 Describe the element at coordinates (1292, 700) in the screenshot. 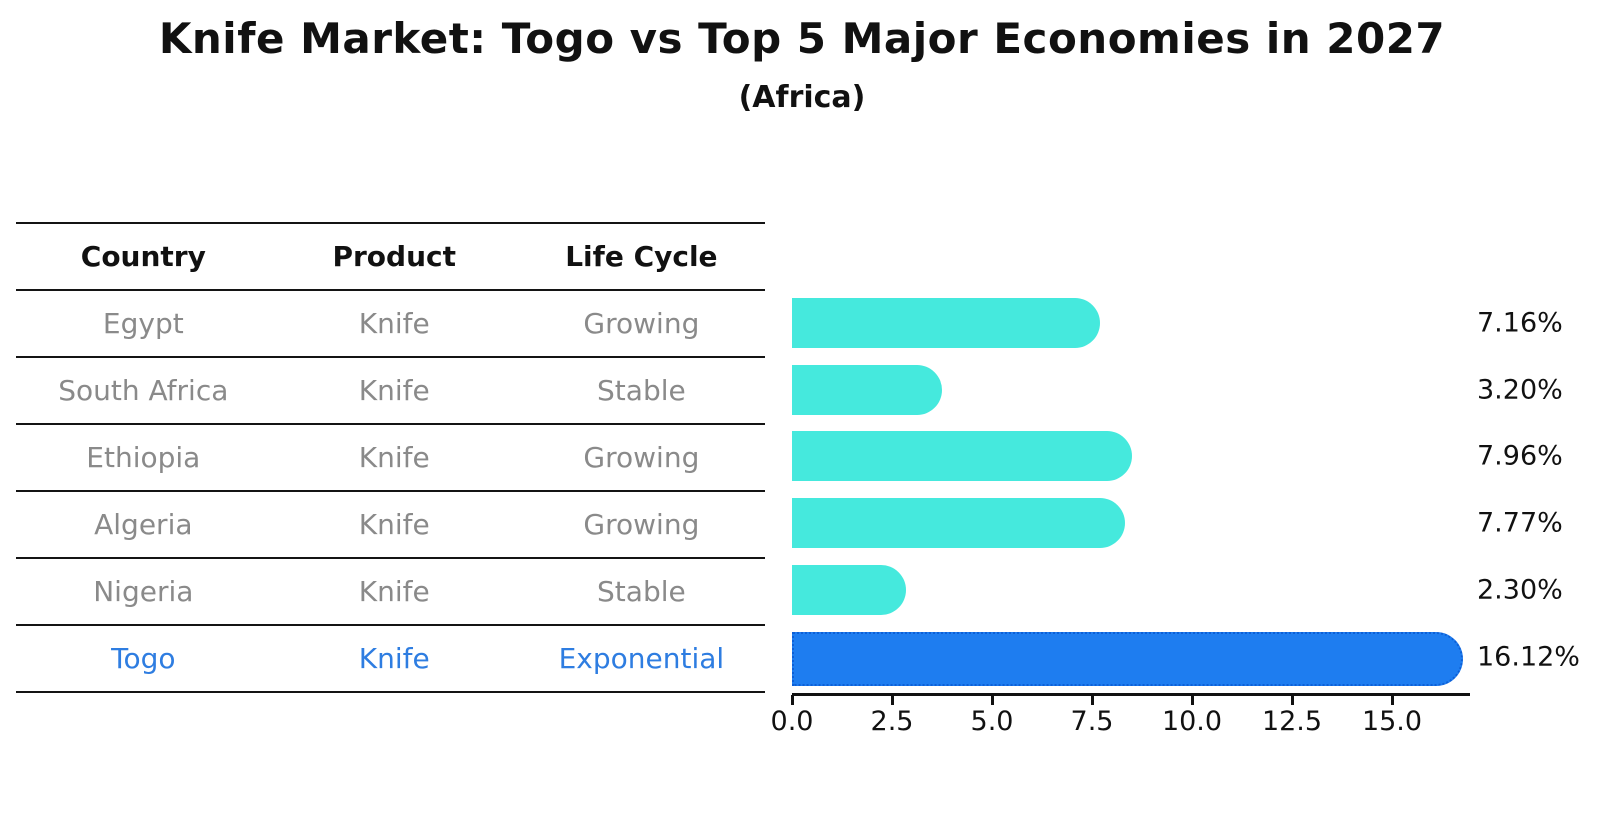

I see `x-axis-tick-12.5` at that location.